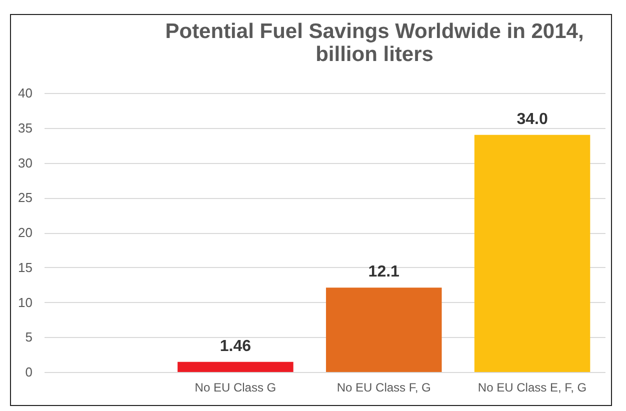  Describe the element at coordinates (25, 128) in the screenshot. I see `y-tick-label: 35` at that location.